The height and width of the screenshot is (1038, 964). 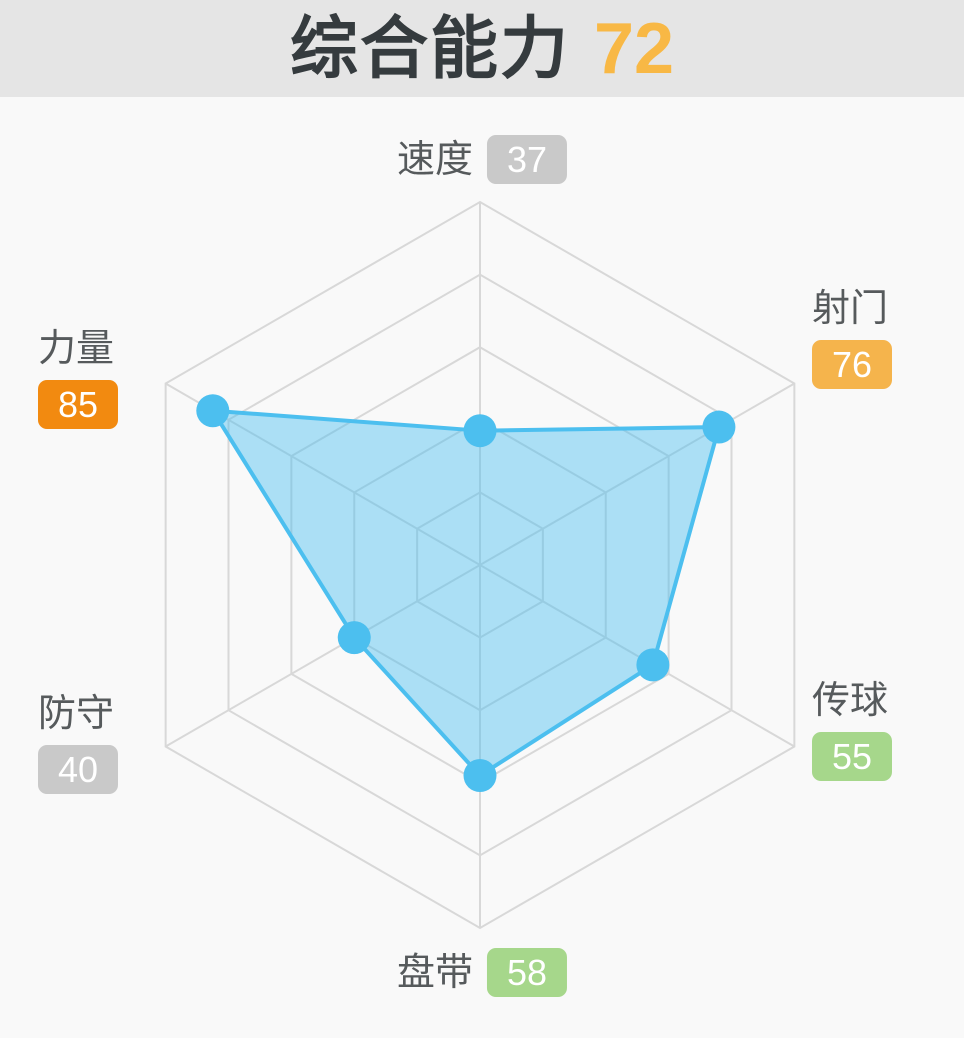 What do you see at coordinates (852, 757) in the screenshot?
I see `stat-value-badge: 55` at bounding box center [852, 757].